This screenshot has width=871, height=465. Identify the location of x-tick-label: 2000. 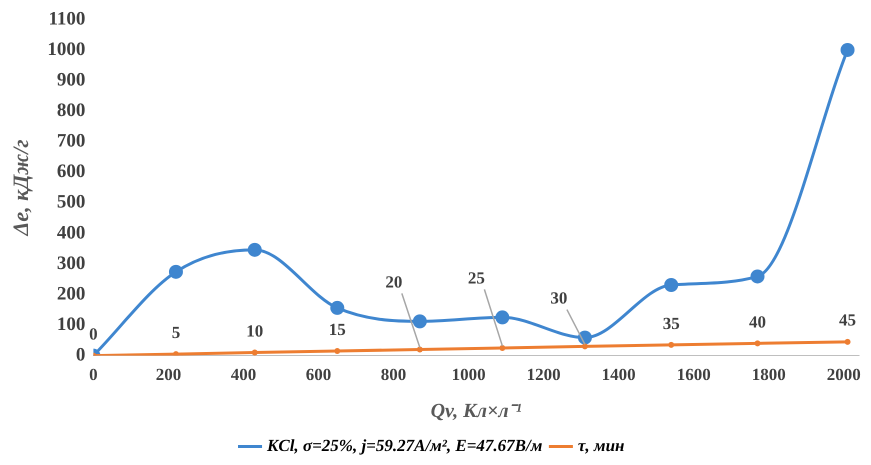
(843, 374).